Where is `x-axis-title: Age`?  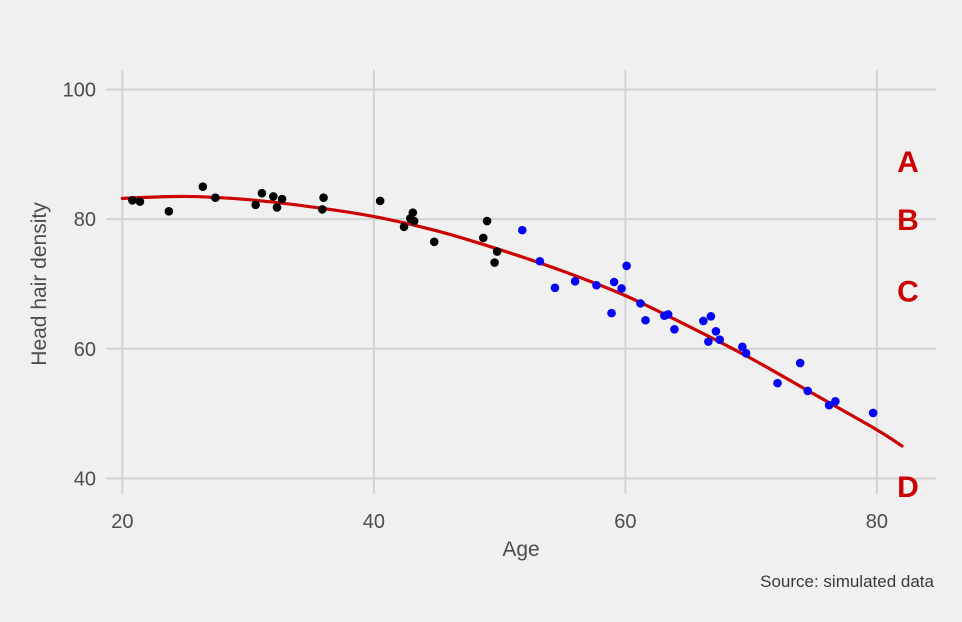
x-axis-title: Age is located at coordinates (520, 549).